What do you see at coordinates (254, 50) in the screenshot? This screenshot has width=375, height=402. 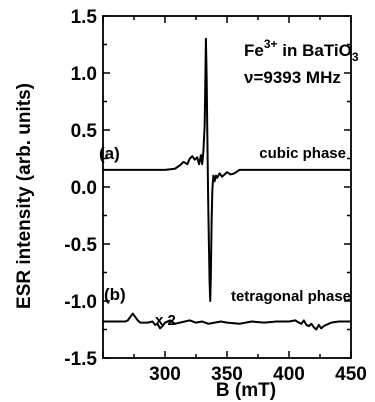 I see `sample-prefix: Fe` at bounding box center [254, 50].